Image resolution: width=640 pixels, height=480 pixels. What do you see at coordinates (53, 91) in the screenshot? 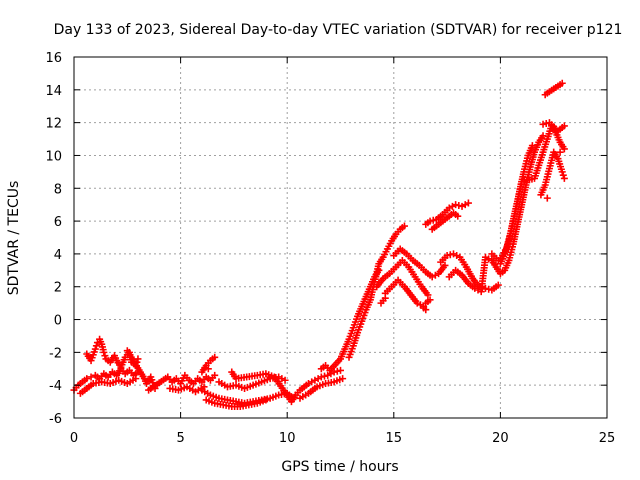
I see `y-tick-label: 14` at bounding box center [53, 91].